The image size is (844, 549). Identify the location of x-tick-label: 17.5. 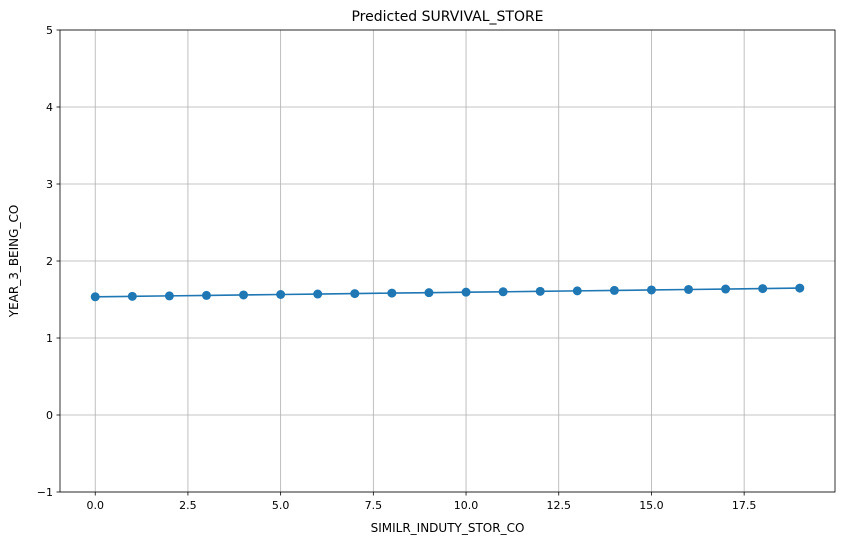
(744, 505).